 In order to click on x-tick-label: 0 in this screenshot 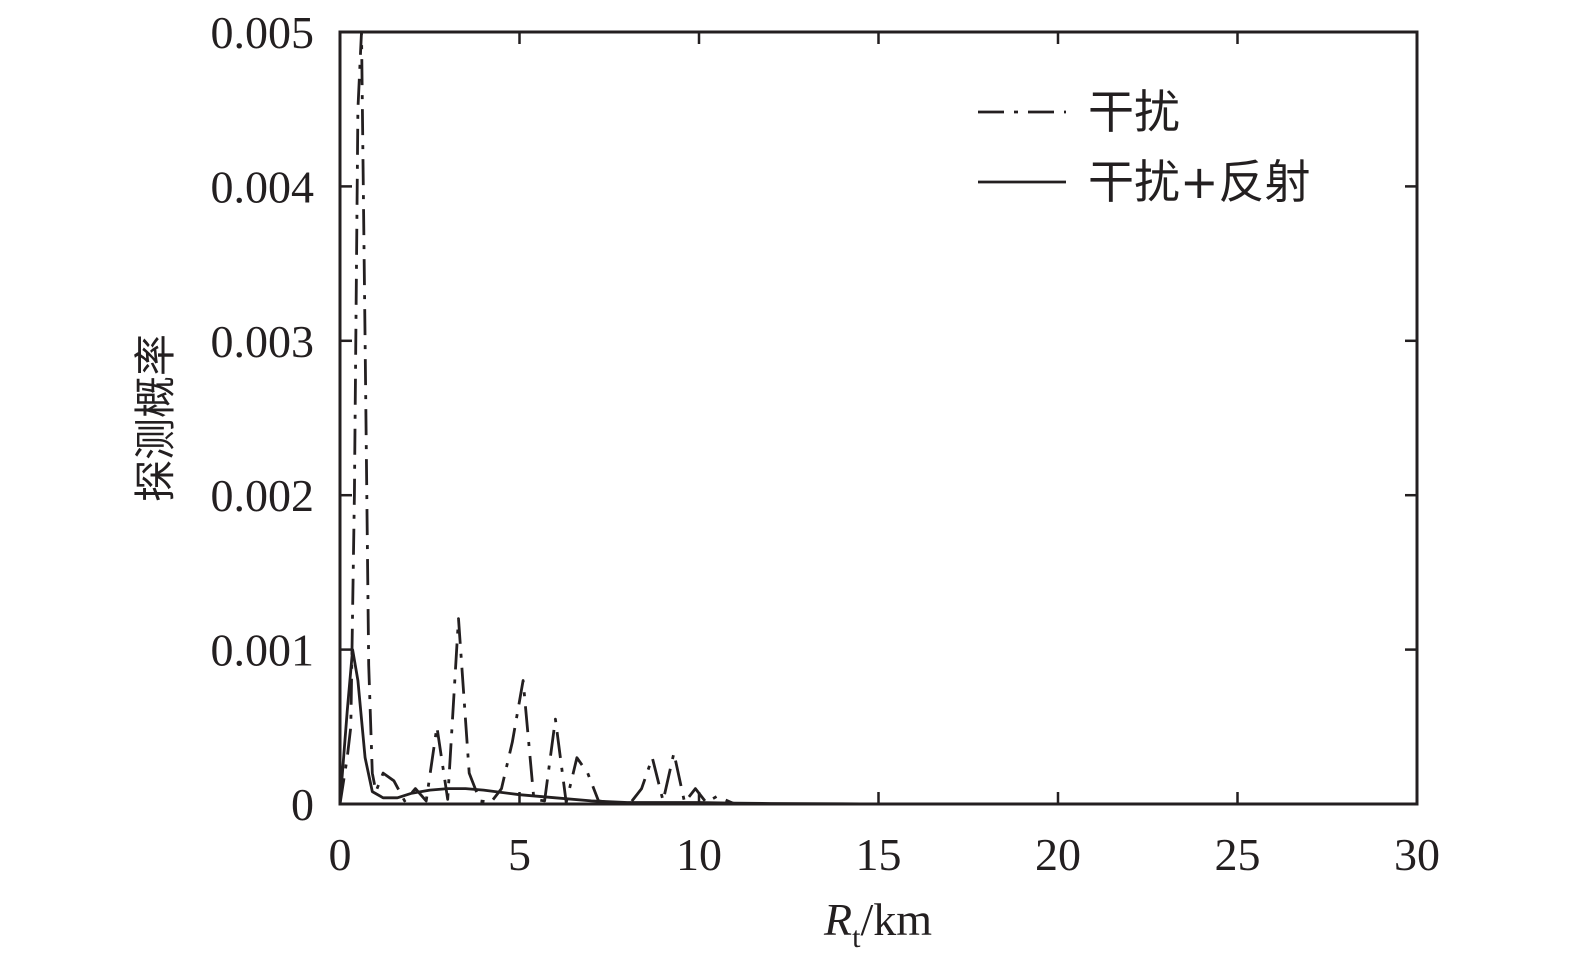, I will do `click(340, 854)`.